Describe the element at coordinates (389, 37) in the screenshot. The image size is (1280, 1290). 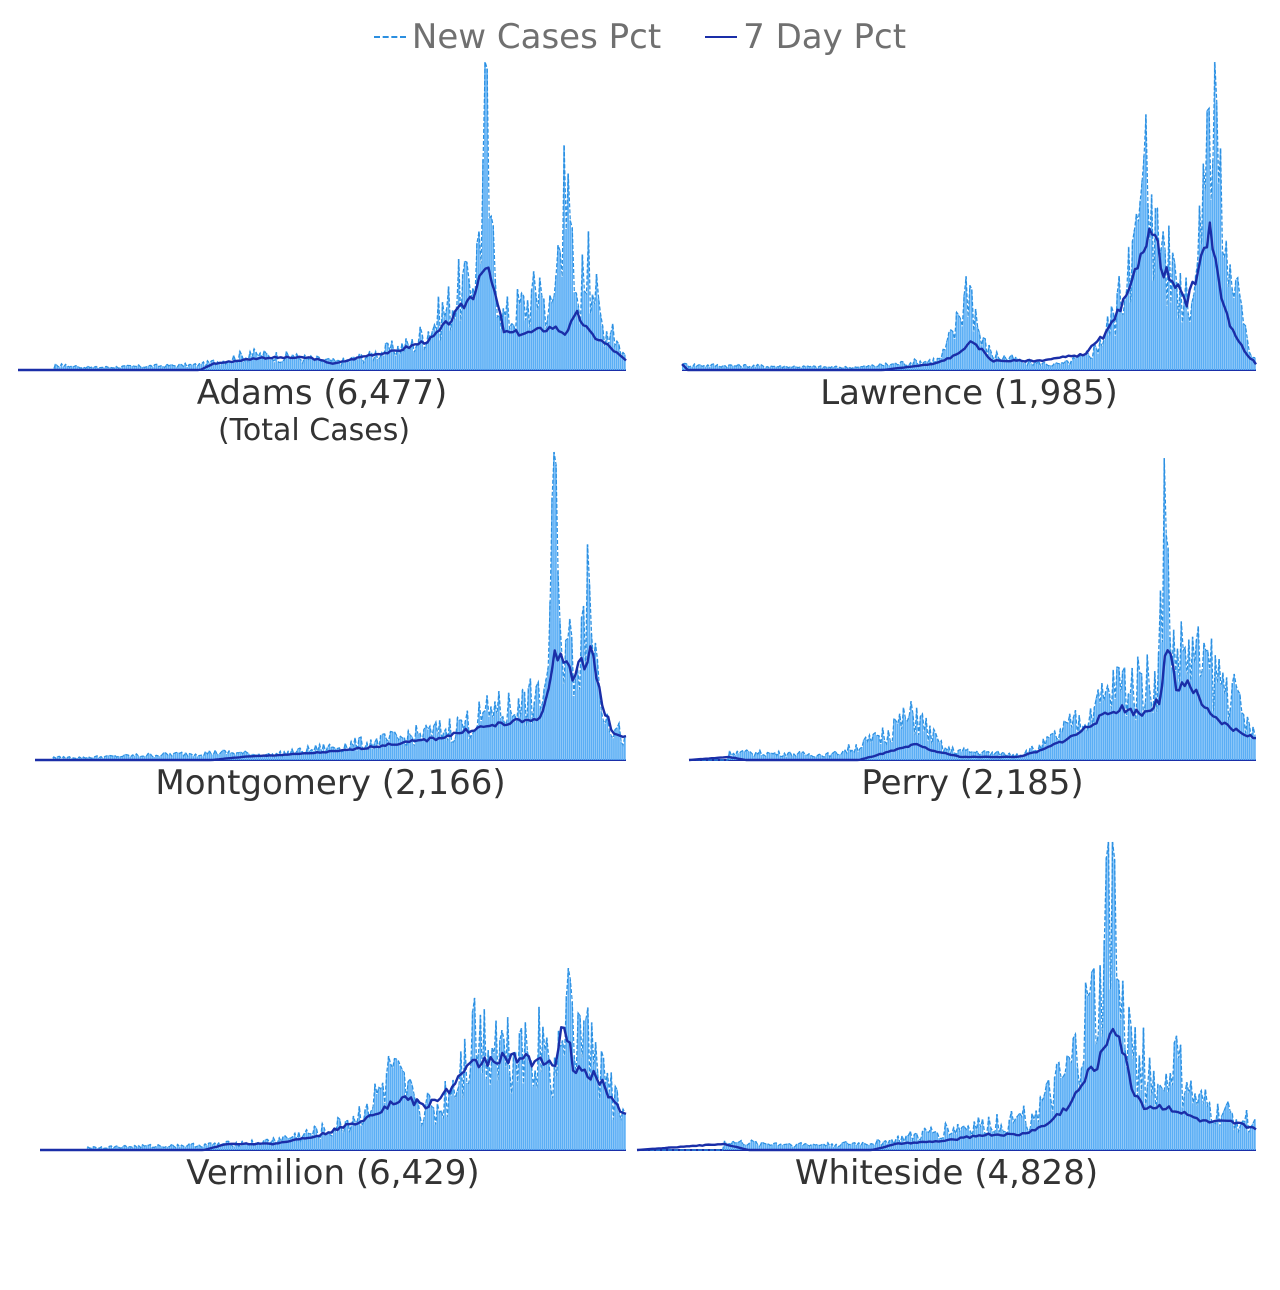
I see `legend-swatch-new-cases` at that location.